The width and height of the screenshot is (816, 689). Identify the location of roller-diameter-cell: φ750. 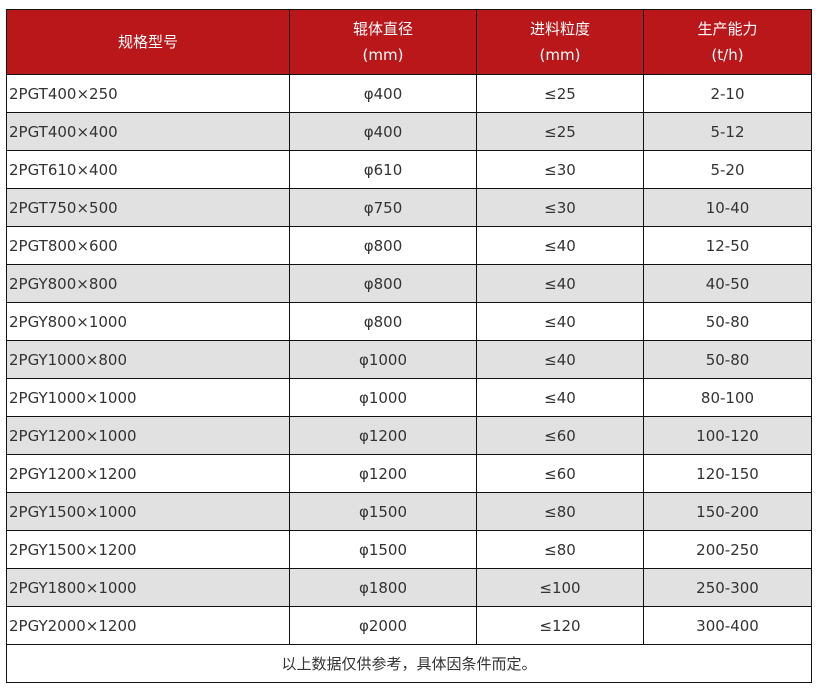
(383, 207).